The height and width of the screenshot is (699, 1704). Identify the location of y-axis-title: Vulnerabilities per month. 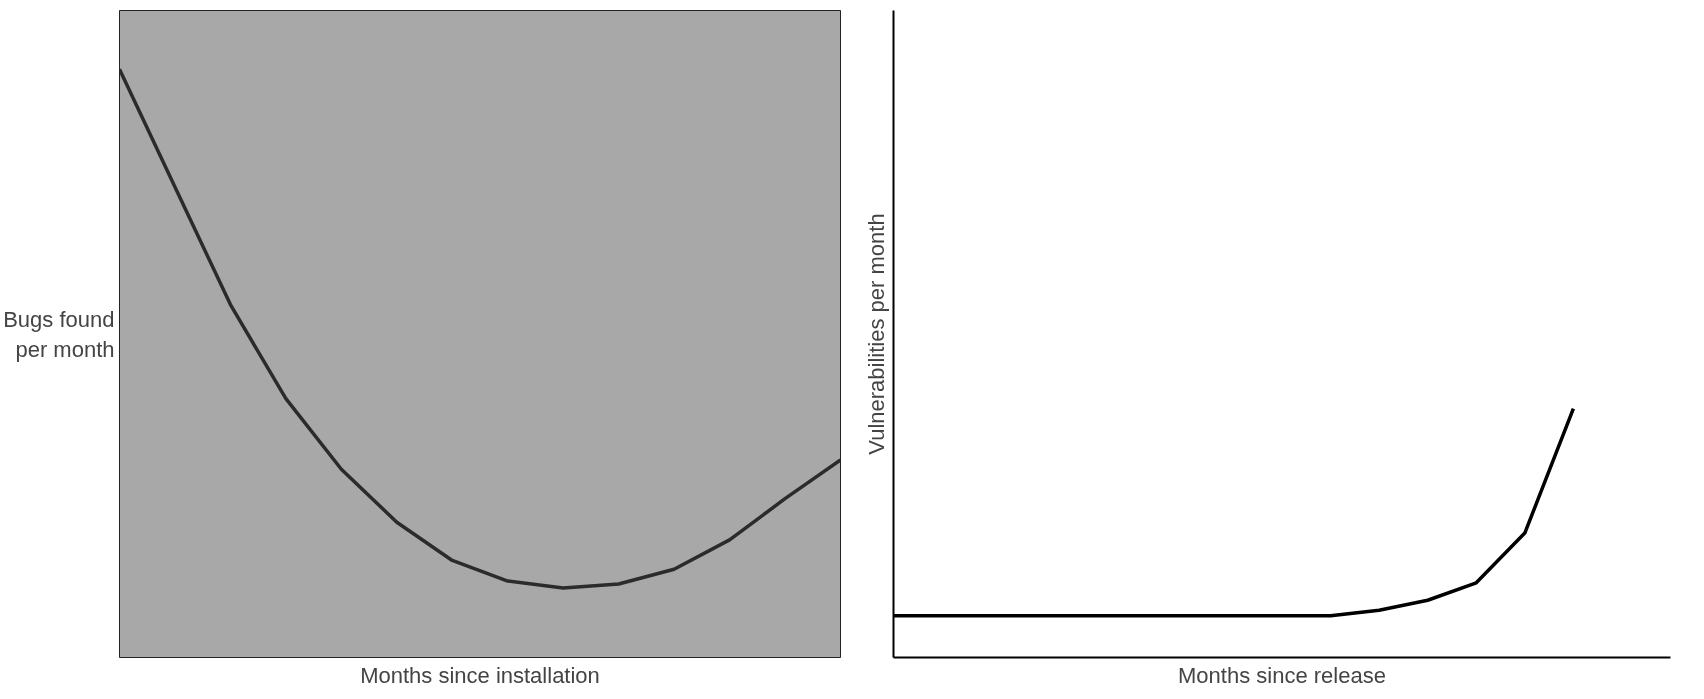
(876, 334).